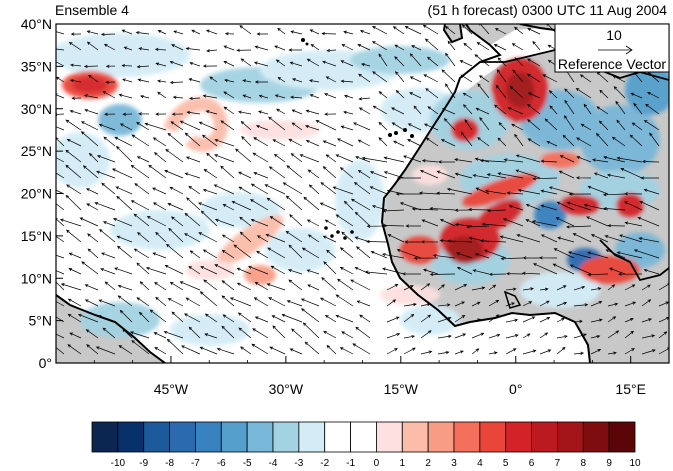 The image size is (673, 471). I want to click on colorbar-label: 10, so click(635, 463).